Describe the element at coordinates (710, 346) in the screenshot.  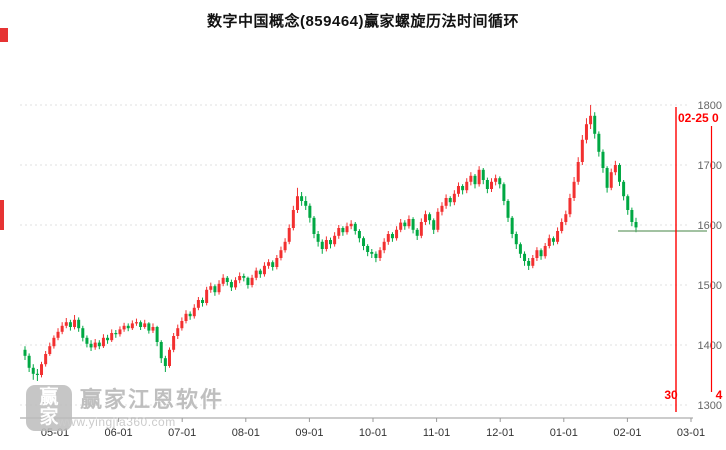
I see `y-tick-label: 1400` at that location.